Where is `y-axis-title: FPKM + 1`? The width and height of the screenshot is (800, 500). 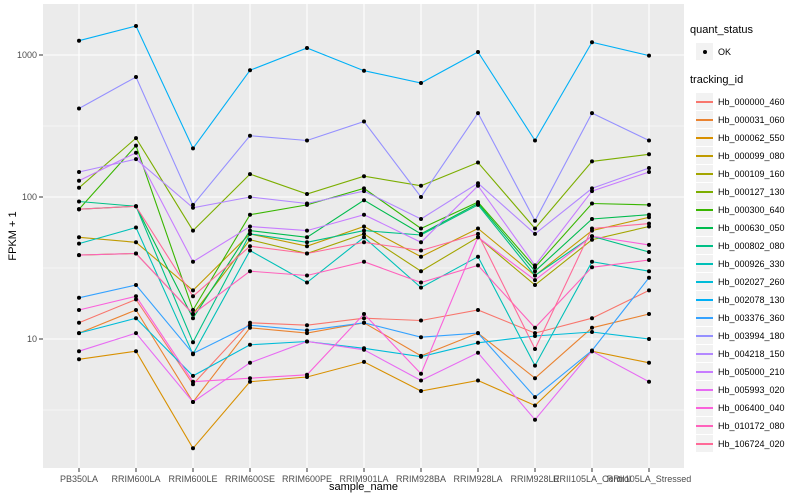
y-axis-title: FPKM + 1 is located at coordinates (13, 236).